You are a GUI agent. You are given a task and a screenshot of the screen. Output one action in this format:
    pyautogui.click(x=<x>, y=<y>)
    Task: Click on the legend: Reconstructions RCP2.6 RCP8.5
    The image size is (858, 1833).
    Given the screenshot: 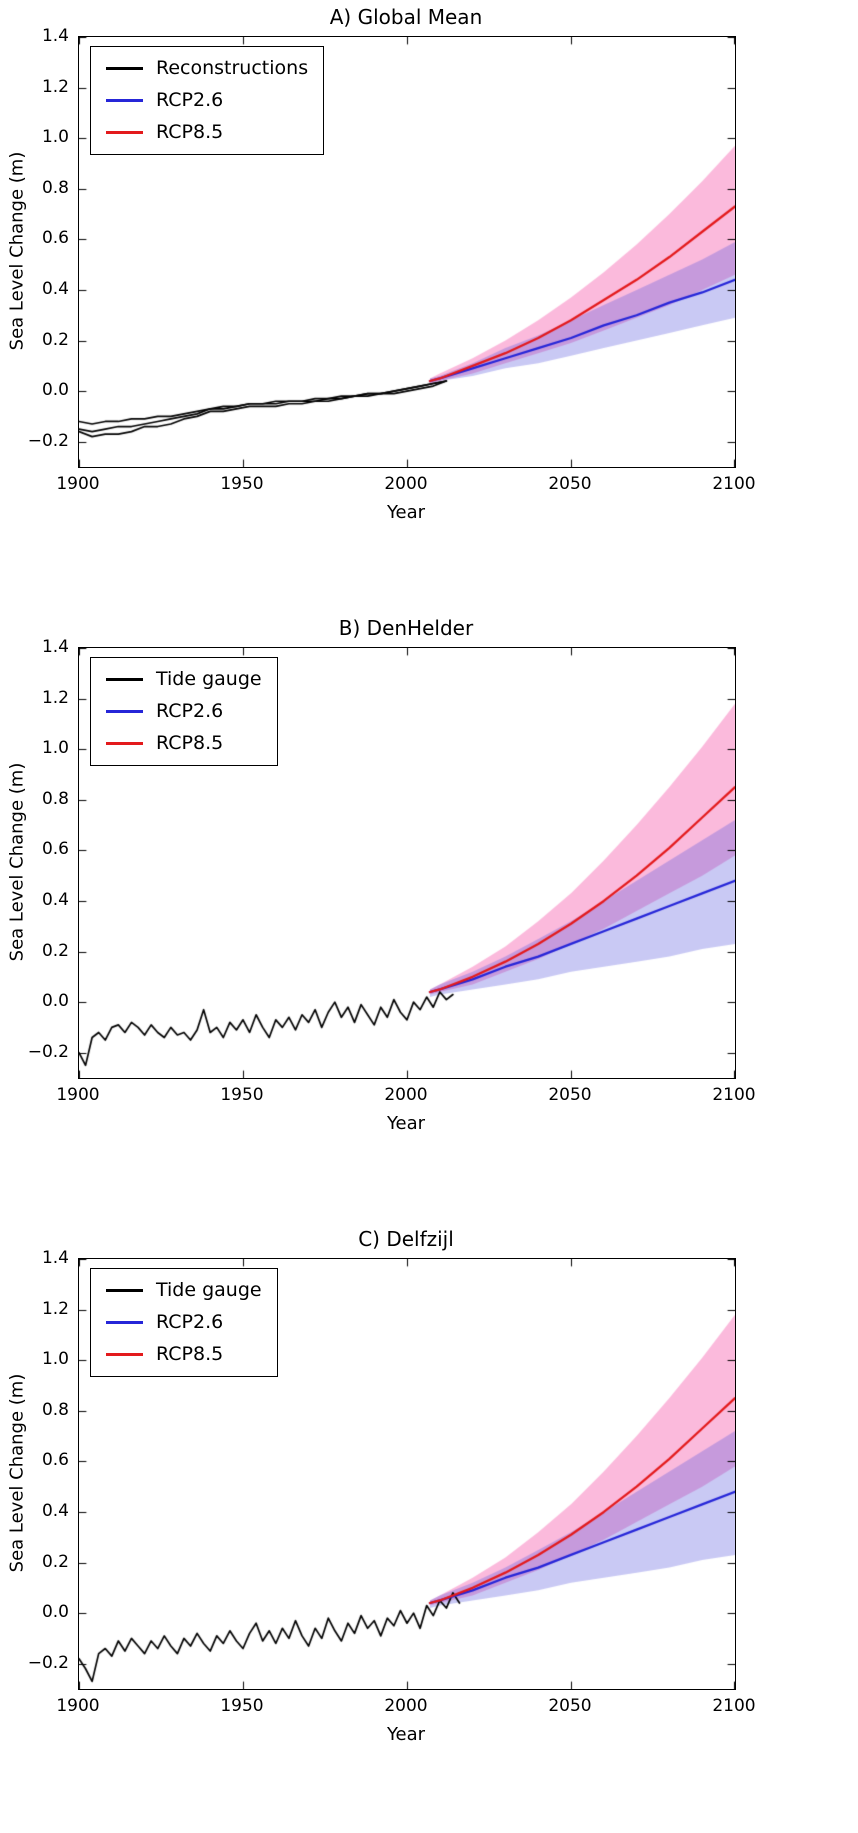 What is the action you would take?
    pyautogui.click(x=207, y=100)
    